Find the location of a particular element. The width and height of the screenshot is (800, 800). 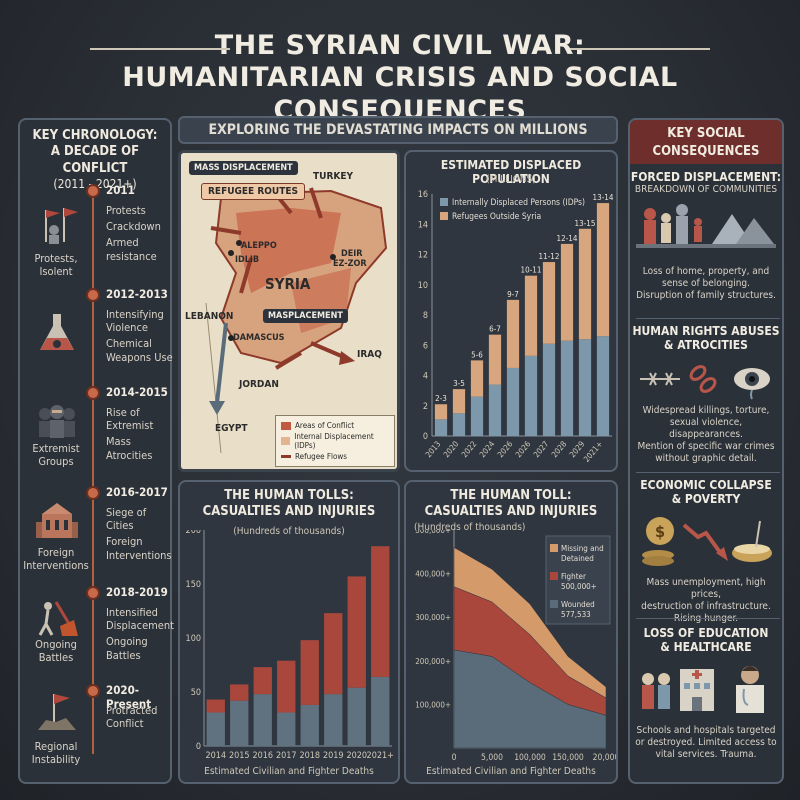

data-label: 2-3 is located at coordinates (441, 398).